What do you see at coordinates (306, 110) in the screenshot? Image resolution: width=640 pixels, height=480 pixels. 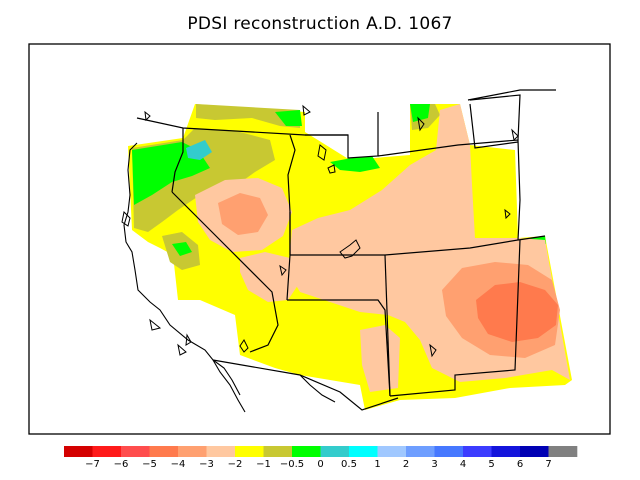 I see `lake-north` at bounding box center [306, 110].